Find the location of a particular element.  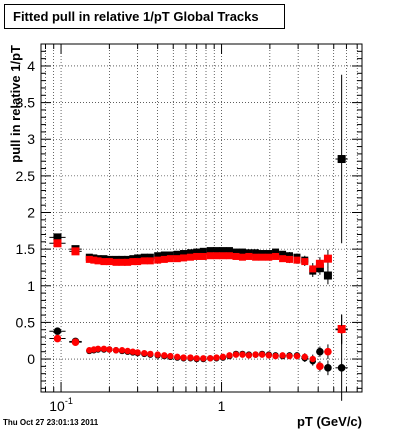

x-tick-label: 1 is located at coordinates (222, 406).